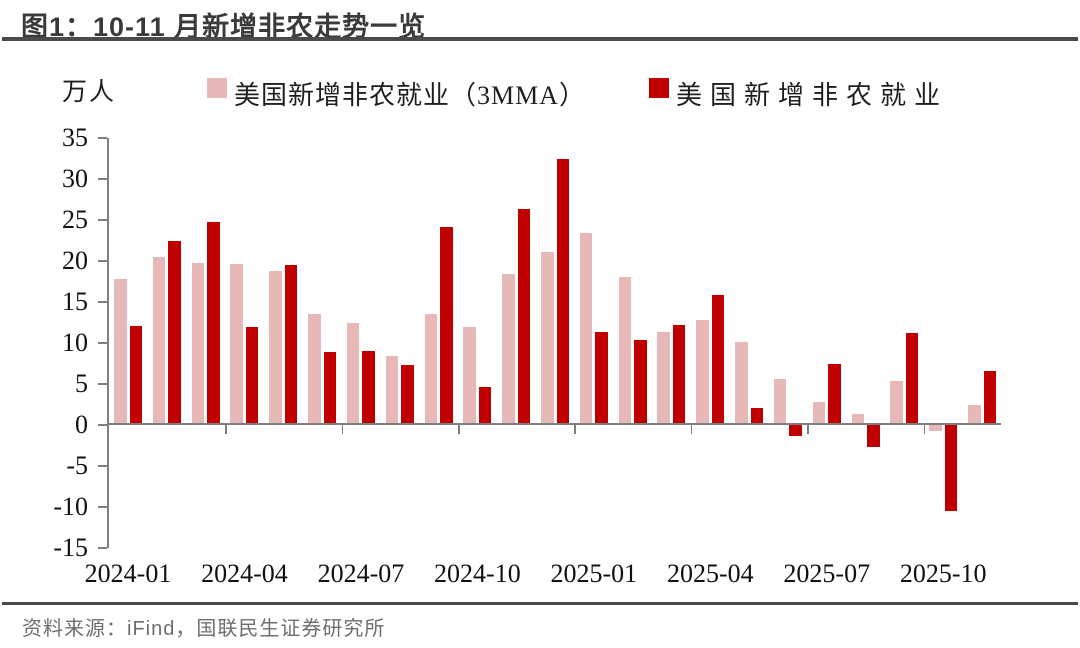 This screenshot has height=648, width=1080. What do you see at coordinates (89, 92) in the screenshot?
I see `y-axis-unit-label: 万人` at bounding box center [89, 92].